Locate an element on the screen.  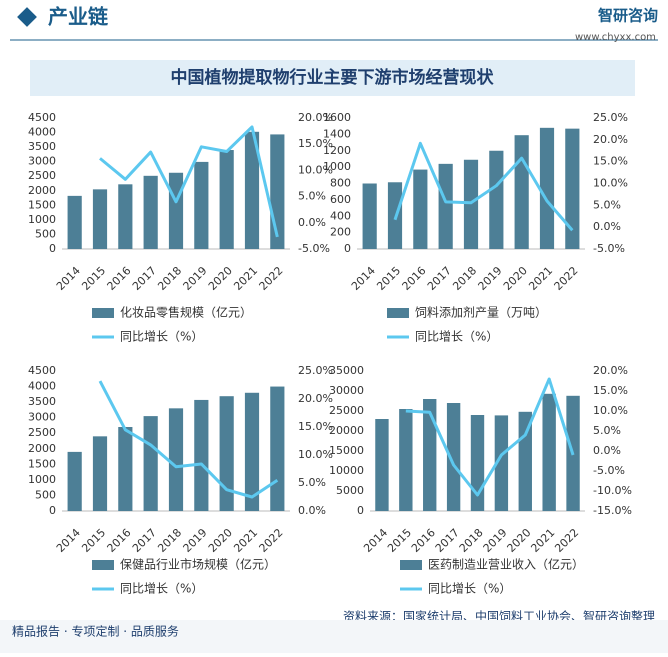
footer-band is located at coordinates (334, 636).